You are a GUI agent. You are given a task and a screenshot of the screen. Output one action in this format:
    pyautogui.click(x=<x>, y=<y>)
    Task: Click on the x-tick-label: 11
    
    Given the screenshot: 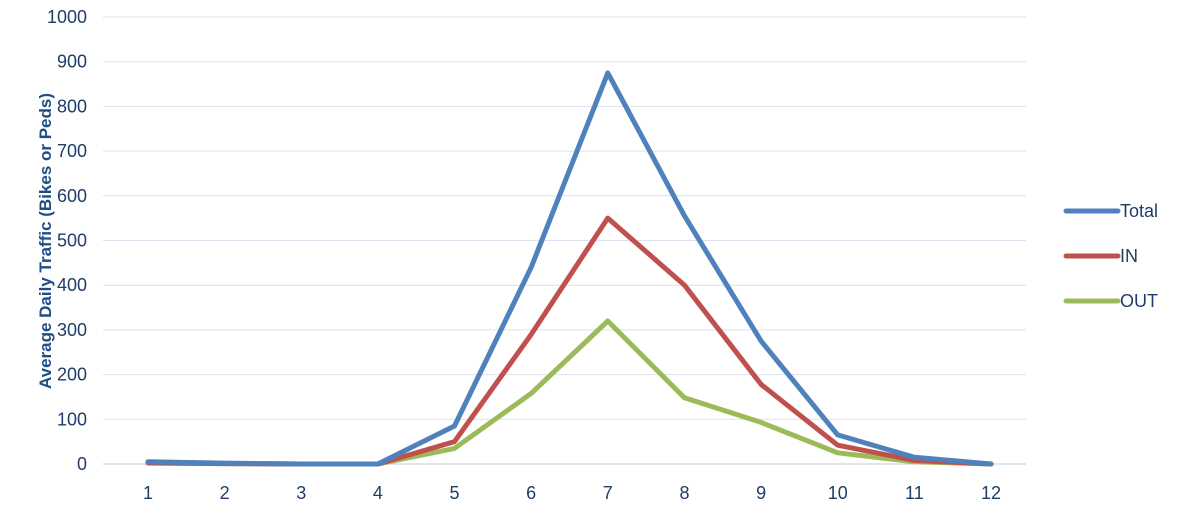 What is the action you would take?
    pyautogui.click(x=914, y=493)
    